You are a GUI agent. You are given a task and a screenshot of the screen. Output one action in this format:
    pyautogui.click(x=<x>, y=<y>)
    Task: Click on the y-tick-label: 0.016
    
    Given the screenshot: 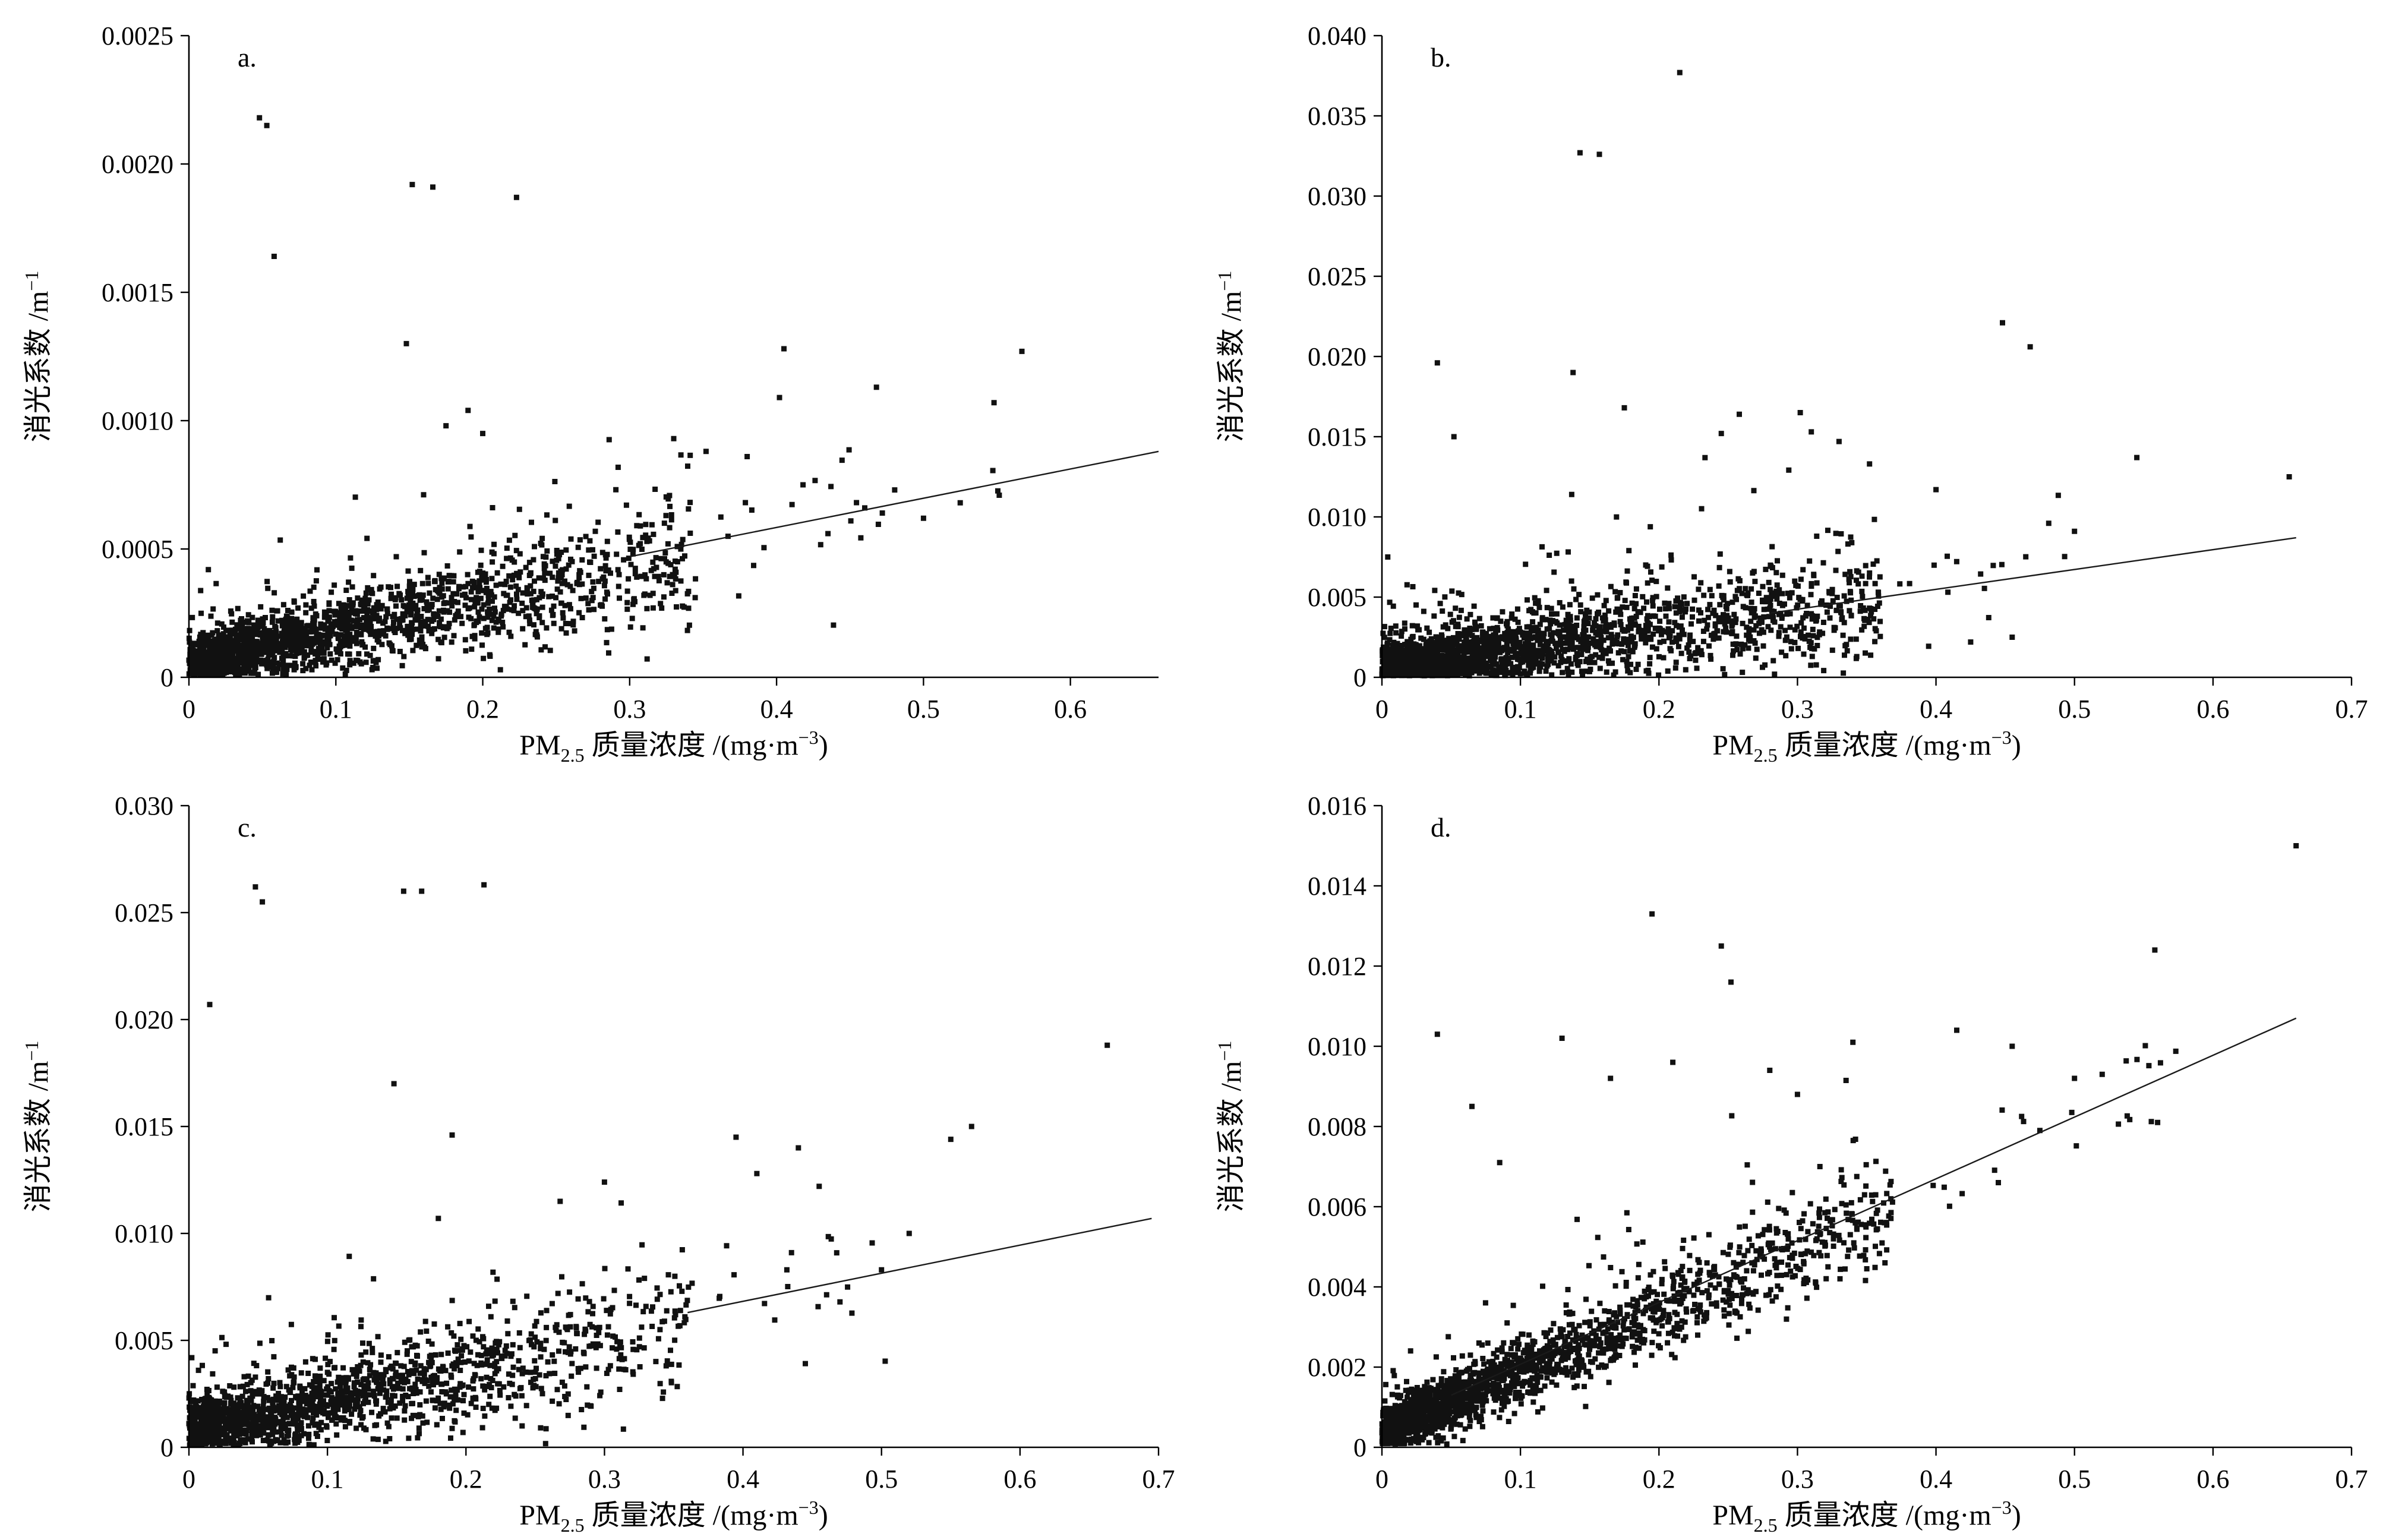 What is the action you would take?
    pyautogui.click(x=1337, y=806)
    